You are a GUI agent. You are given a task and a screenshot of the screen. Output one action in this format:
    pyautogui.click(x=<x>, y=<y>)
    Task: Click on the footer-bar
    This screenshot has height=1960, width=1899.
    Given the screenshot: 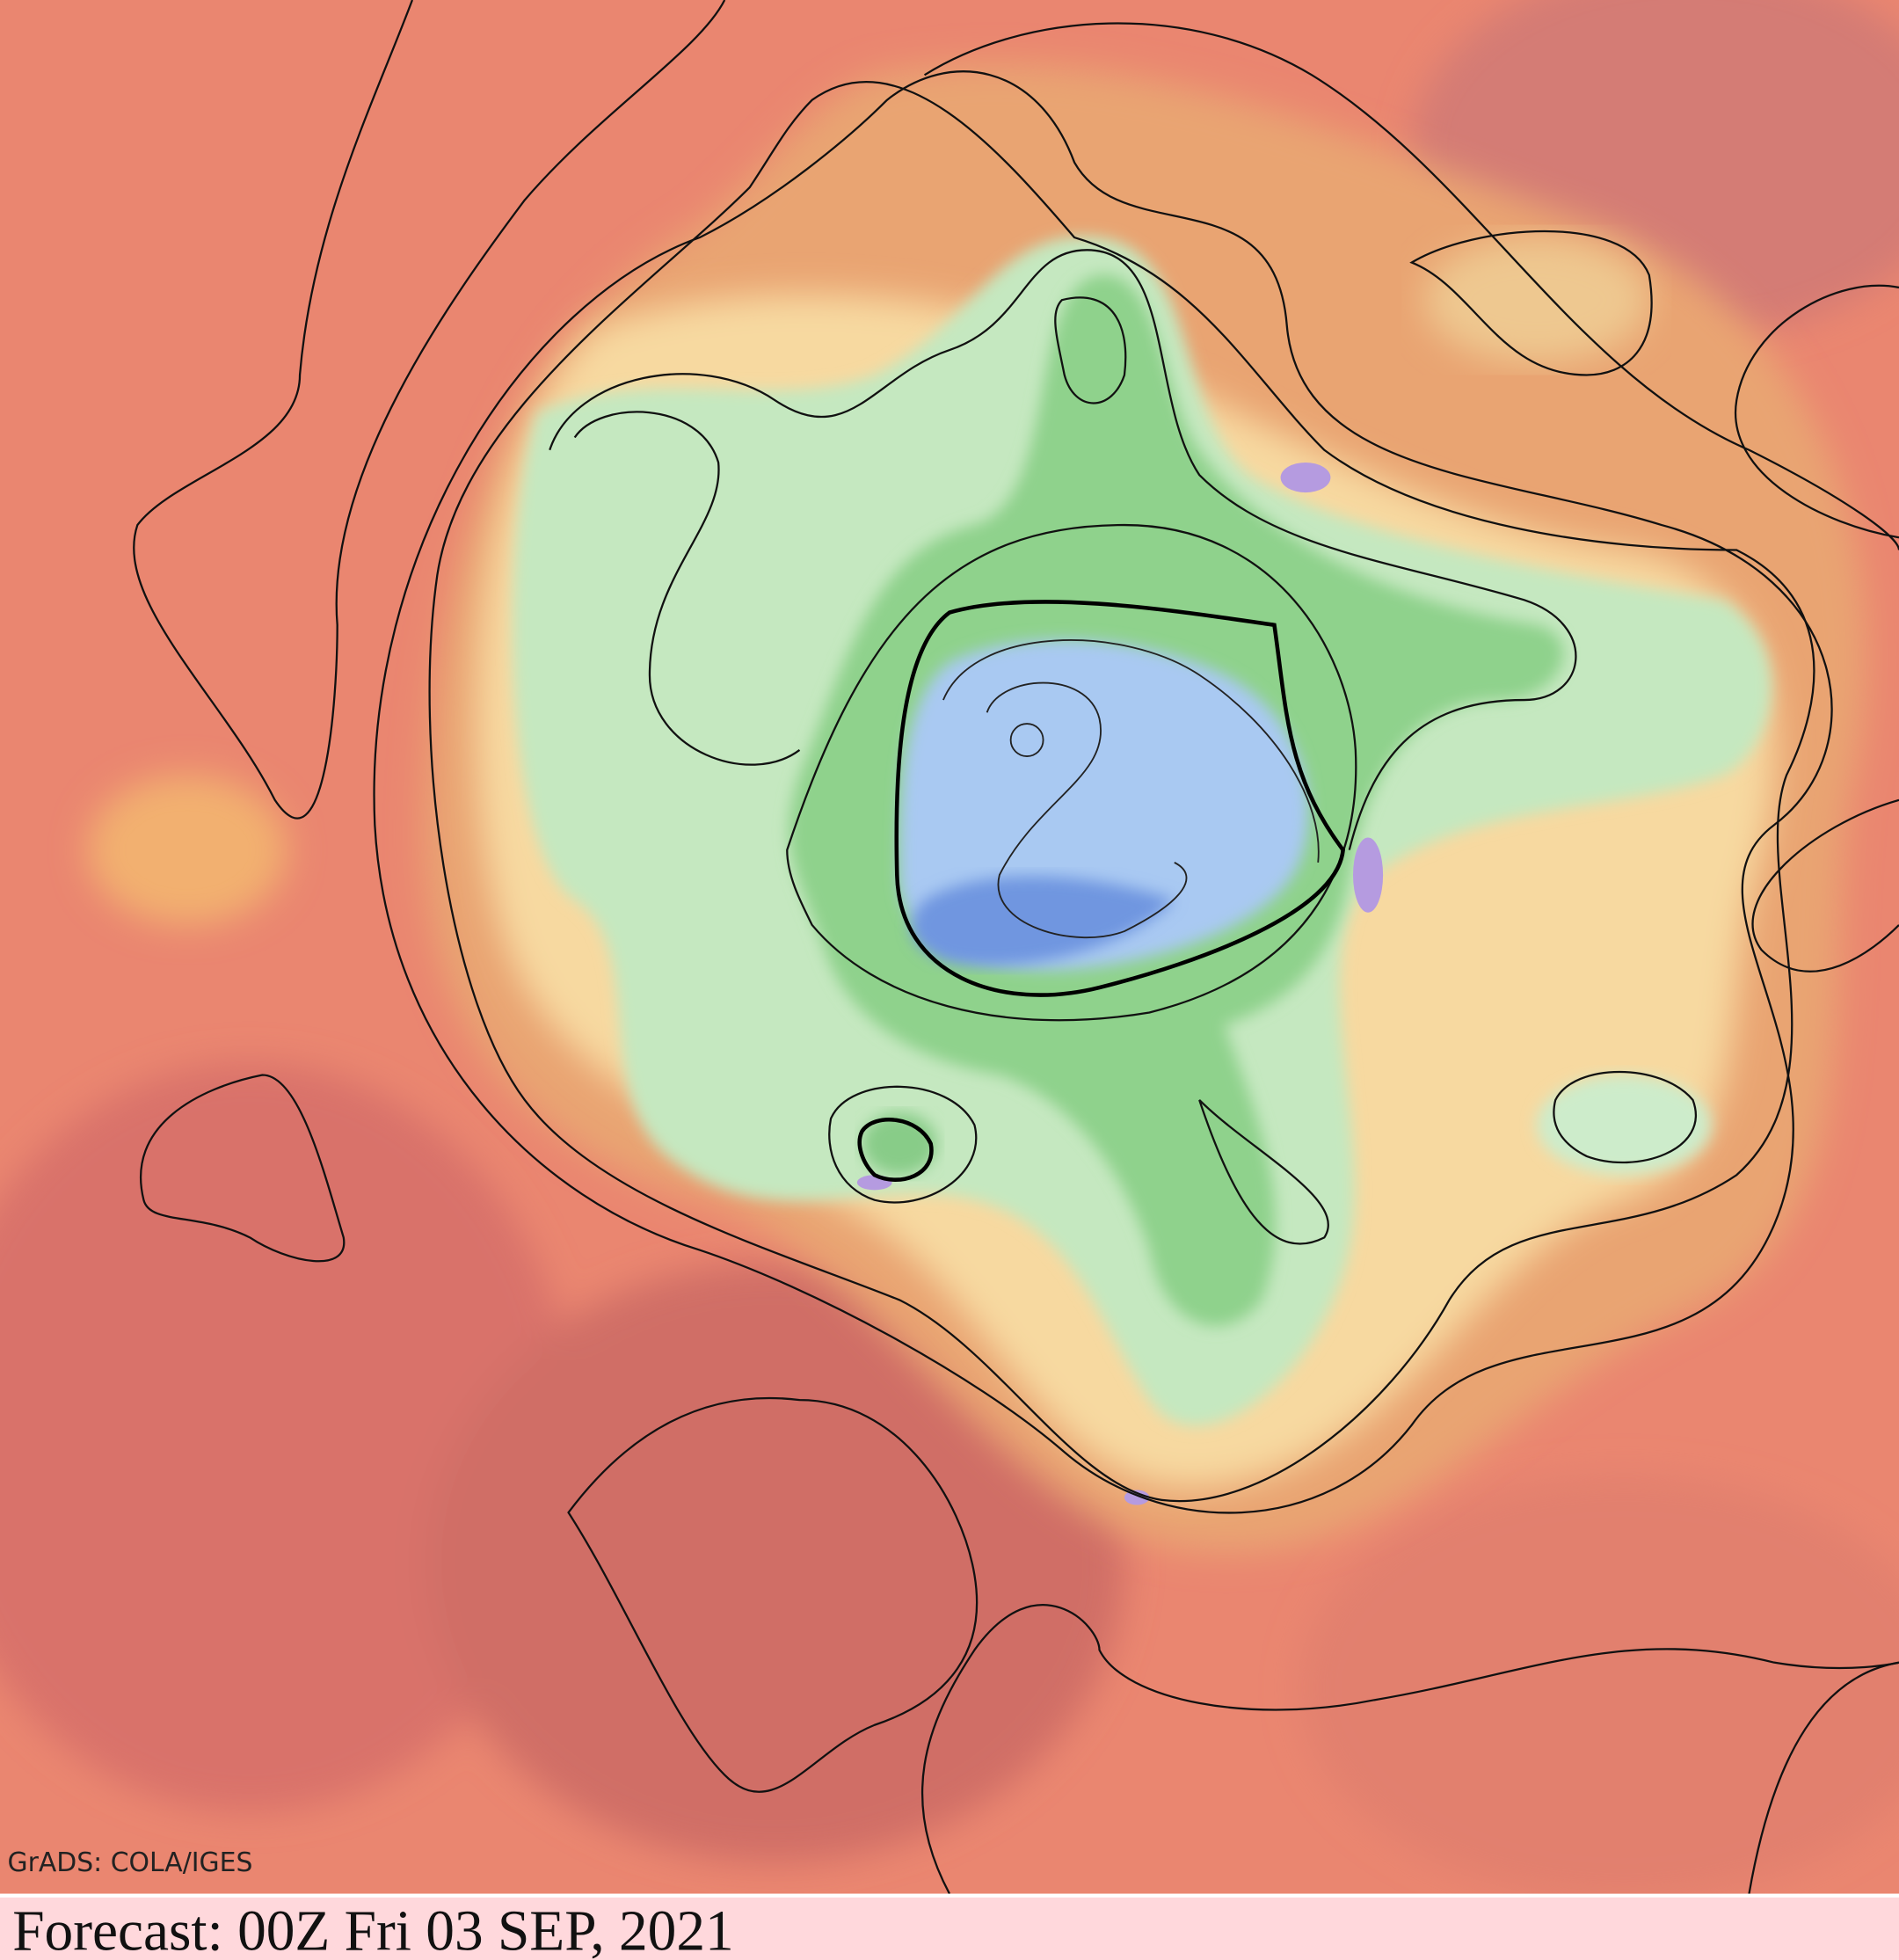 What is the action you would take?
    pyautogui.click(x=949, y=1928)
    